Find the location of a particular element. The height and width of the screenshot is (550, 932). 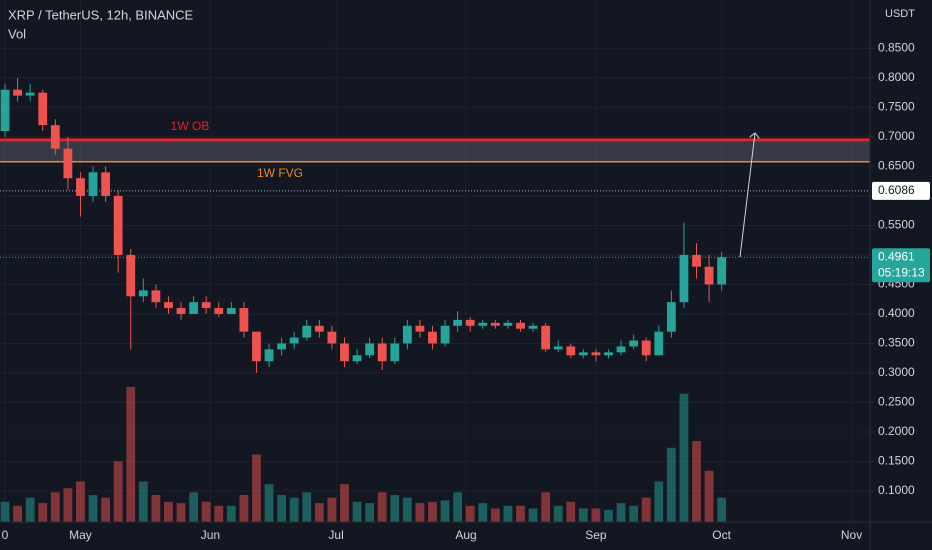

x-tick-label: Jul is located at coordinates (335, 535).